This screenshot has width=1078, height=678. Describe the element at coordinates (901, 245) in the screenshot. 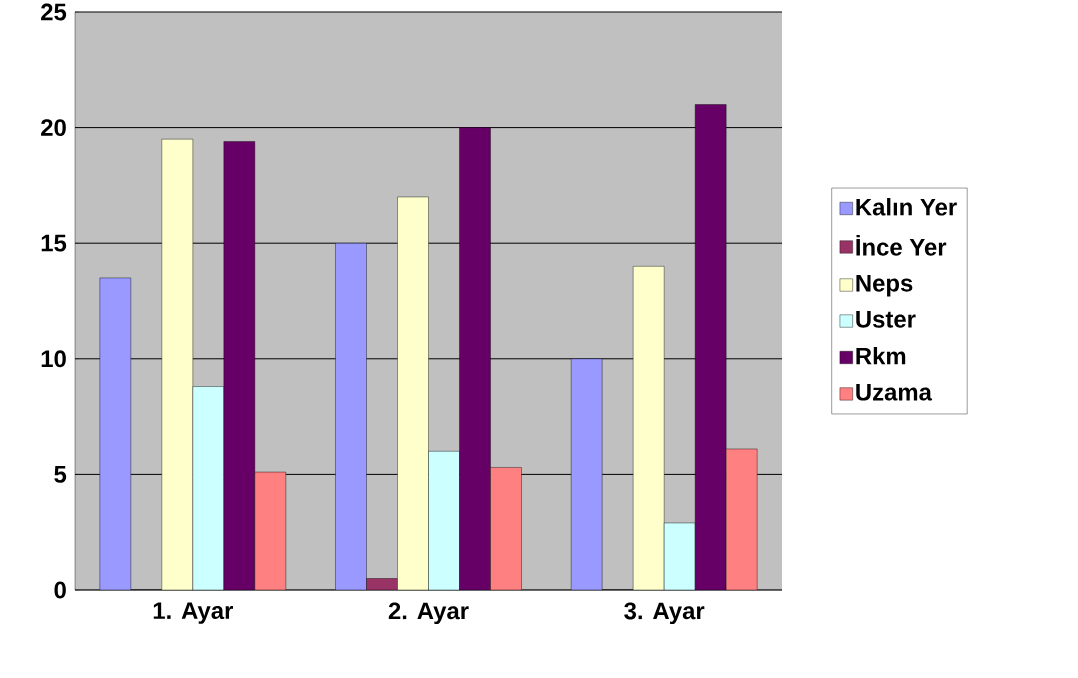

I see `legend-label: İnce Yer` at that location.